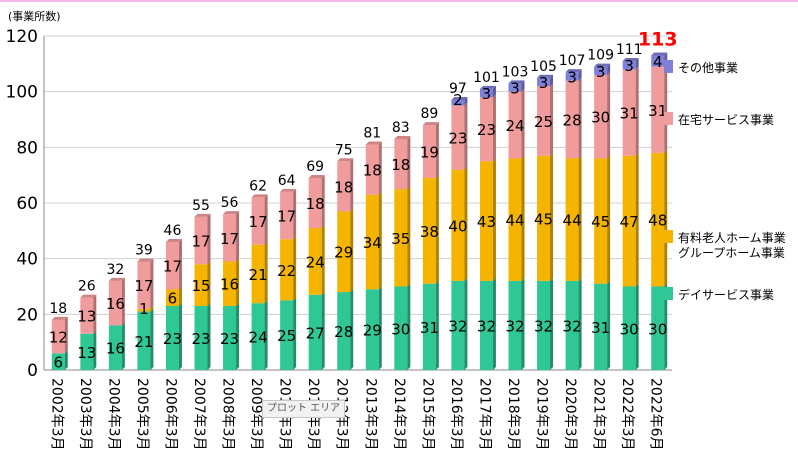 This screenshot has width=798, height=460. I want to click on x-tick-label: 2002年3月, so click(56, 414).